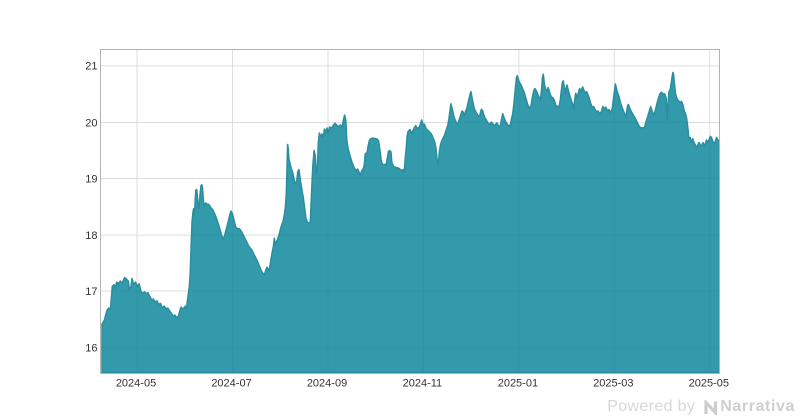  What do you see at coordinates (613, 384) in the screenshot?
I see `svg-text: 2025-03` at bounding box center [613, 384].